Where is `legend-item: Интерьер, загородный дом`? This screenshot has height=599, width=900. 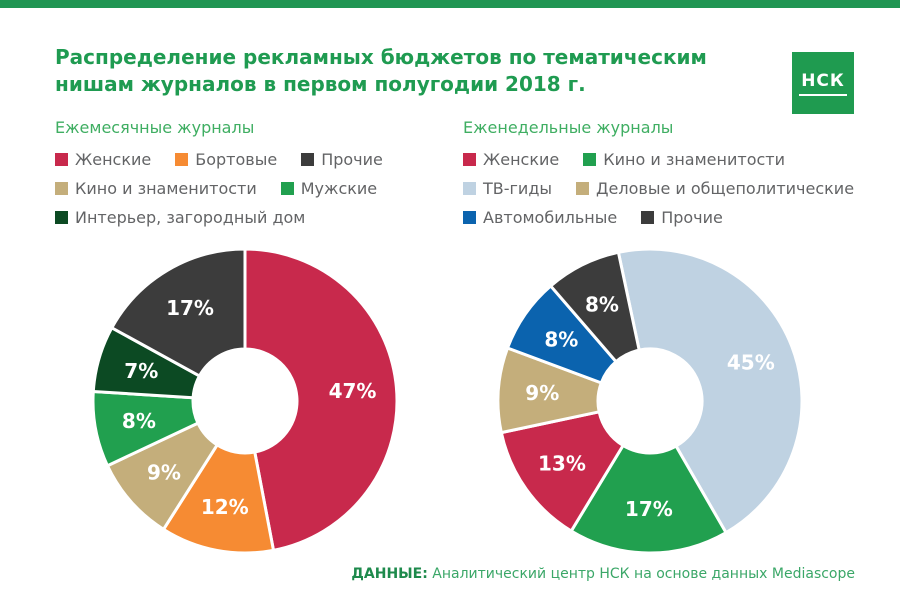
legend-item: Интерьер, загородный дом is located at coordinates (180, 217).